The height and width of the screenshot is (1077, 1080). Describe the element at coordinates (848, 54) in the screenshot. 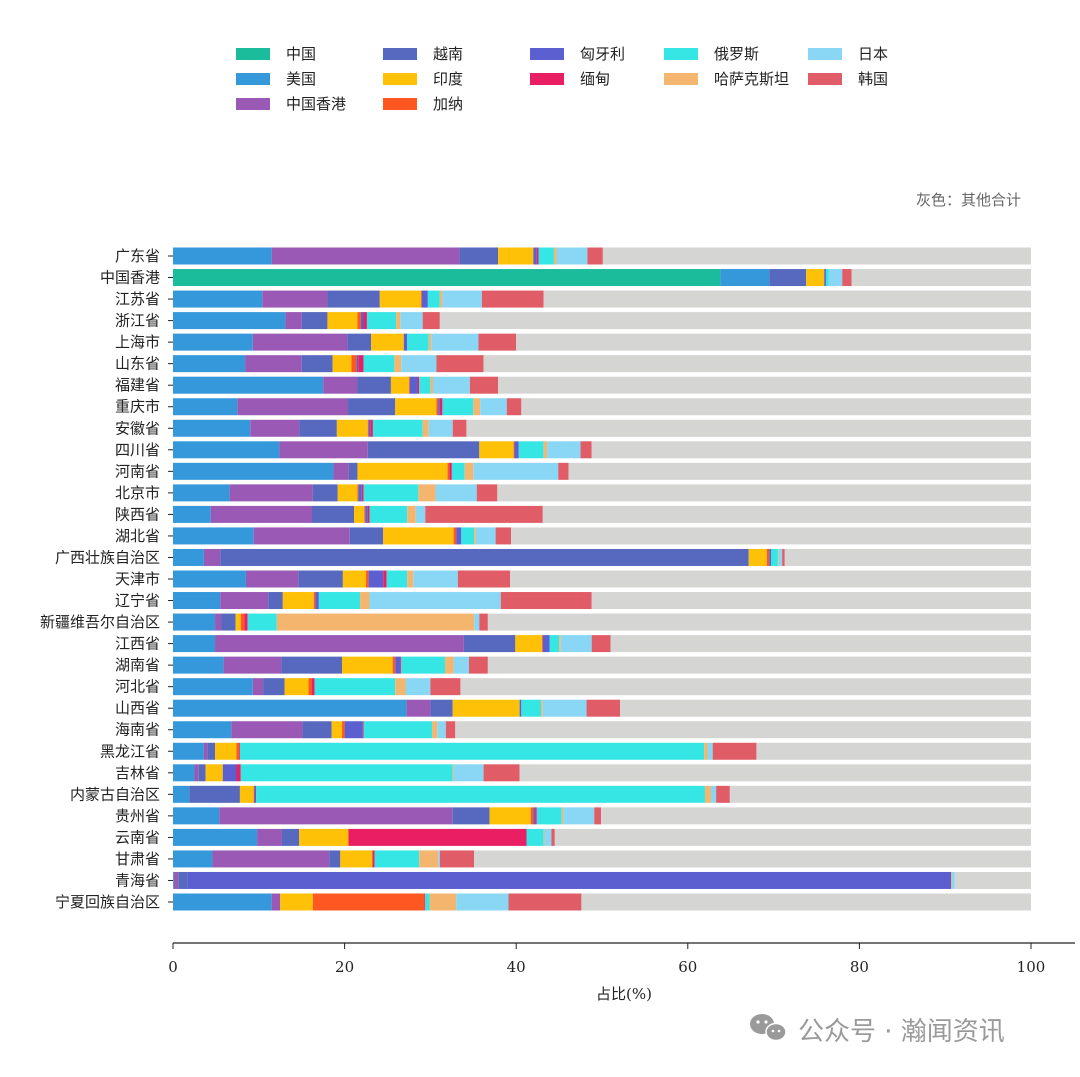

I see `legend-item: 日本` at that location.